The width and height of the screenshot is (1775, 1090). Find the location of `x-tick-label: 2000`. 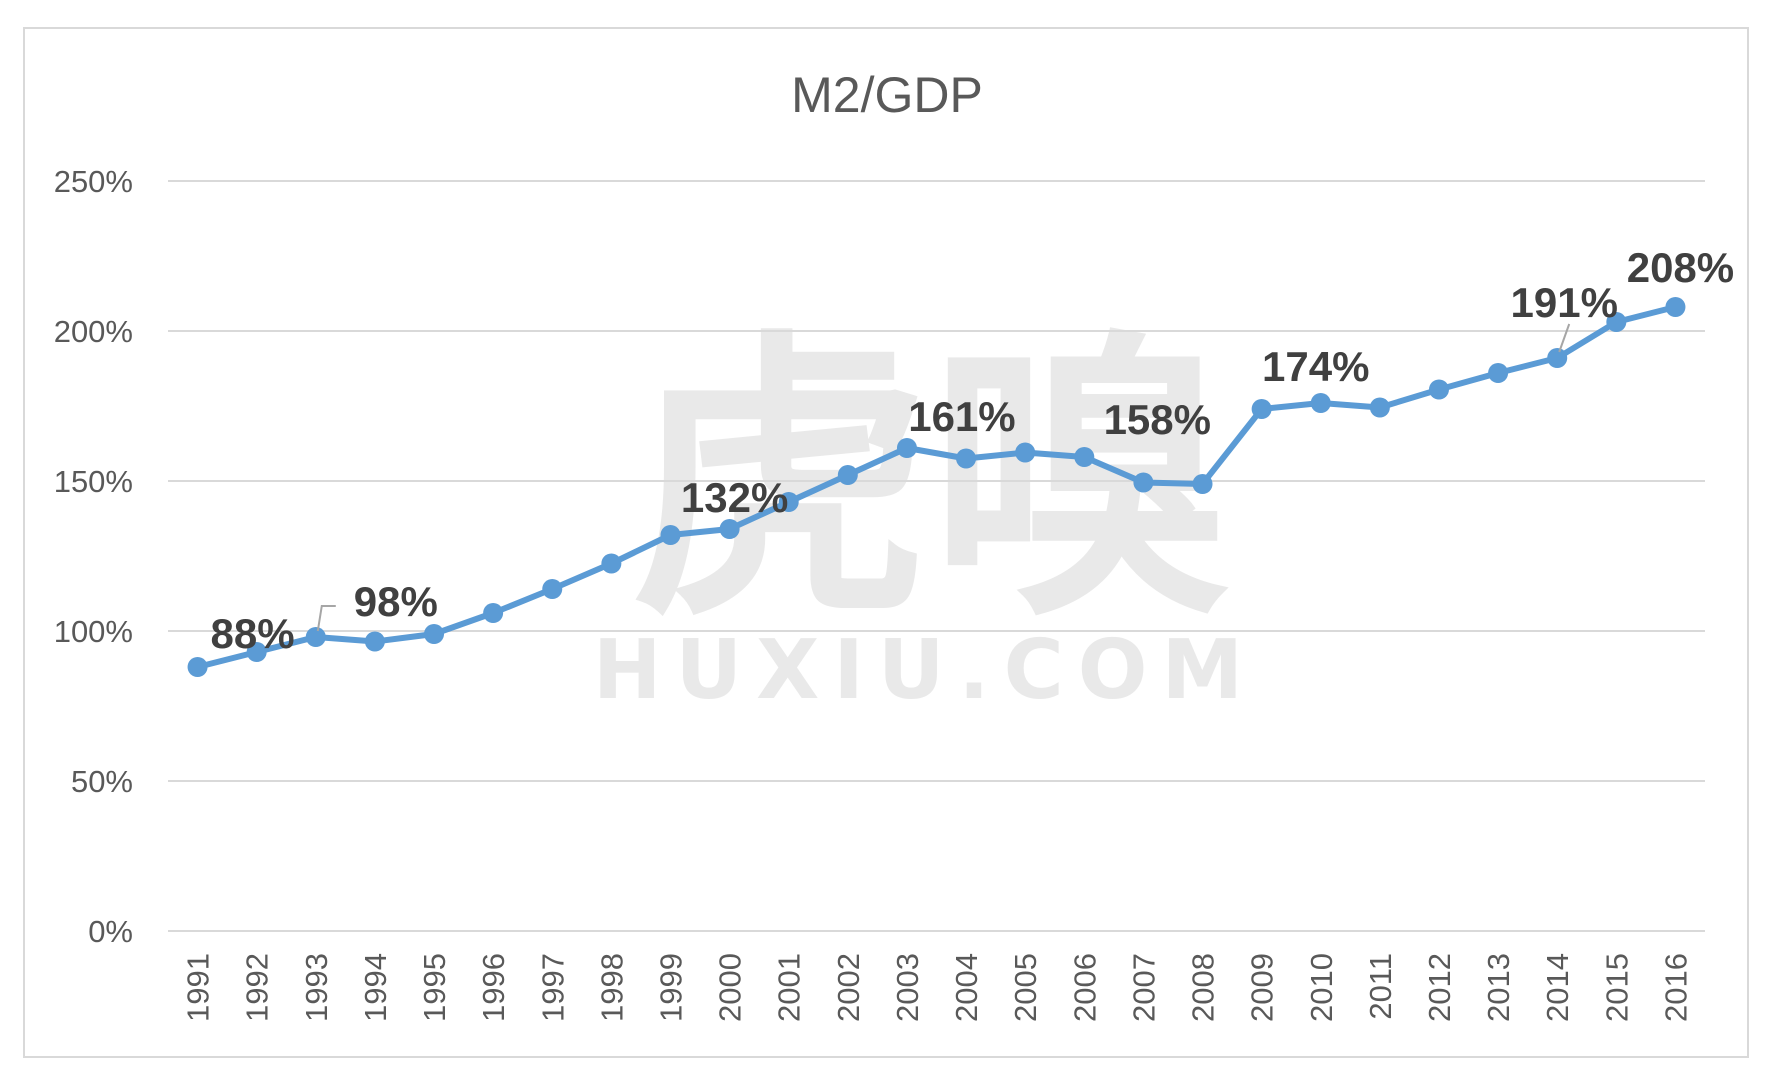

x-tick-label: 2000 is located at coordinates (730, 987).